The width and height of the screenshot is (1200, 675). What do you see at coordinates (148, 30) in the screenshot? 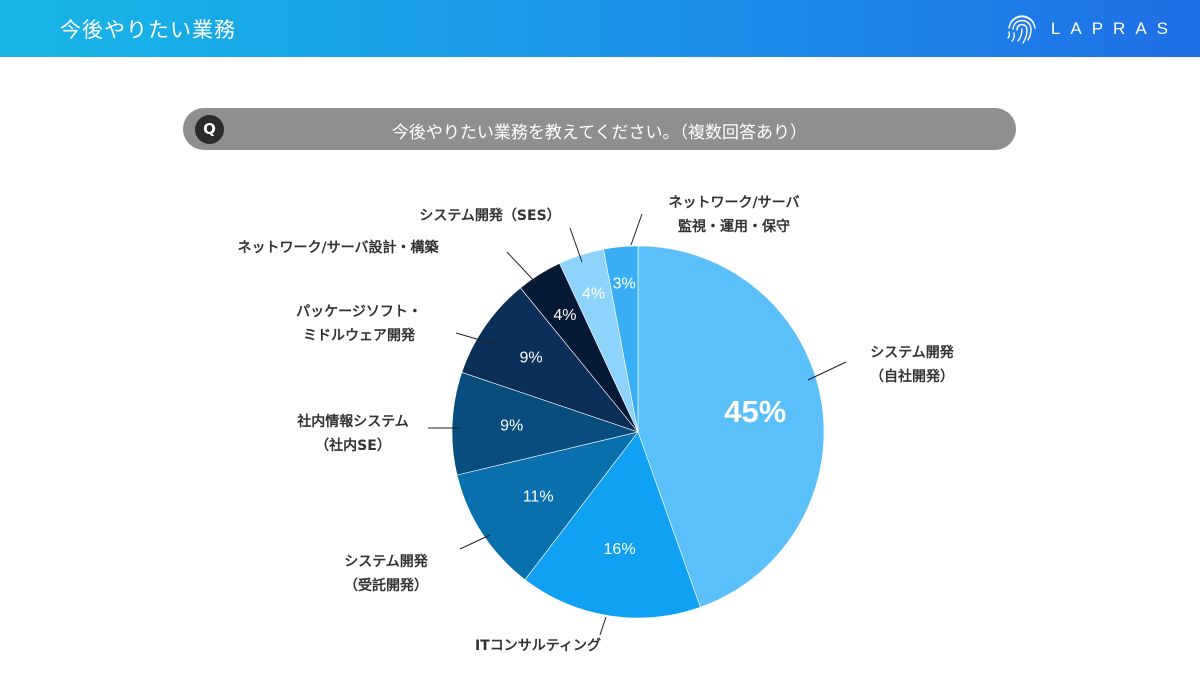
I see `page-title: 今後やりたい業務` at bounding box center [148, 30].